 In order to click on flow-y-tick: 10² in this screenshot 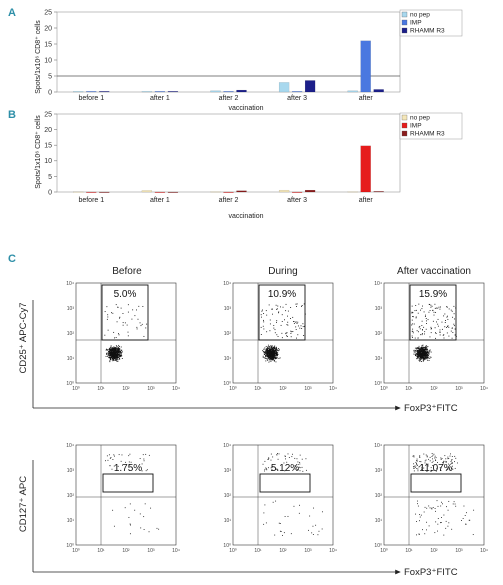, I will do `click(379, 334)`.